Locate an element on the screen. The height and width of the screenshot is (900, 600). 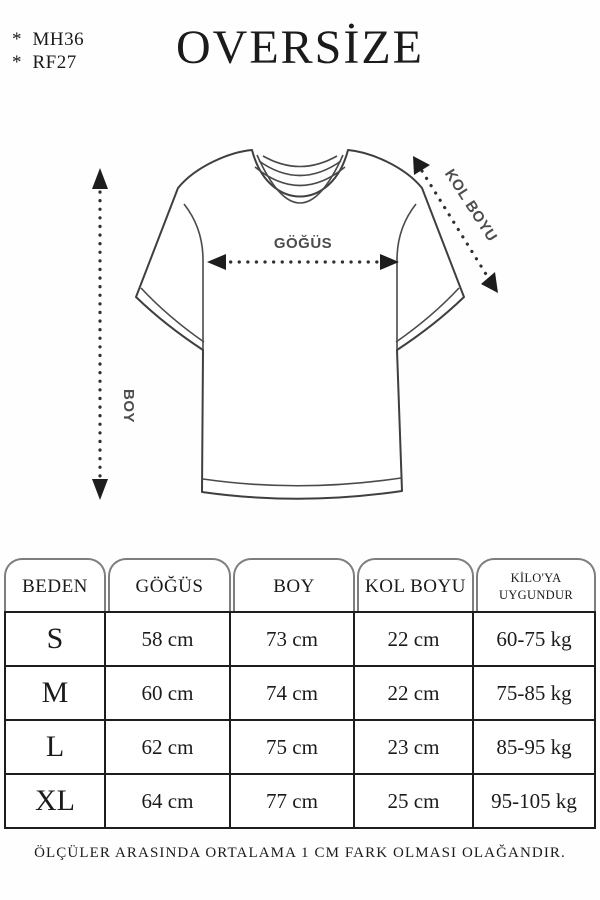
length-arrowhead-bottom is located at coordinates (100, 489).